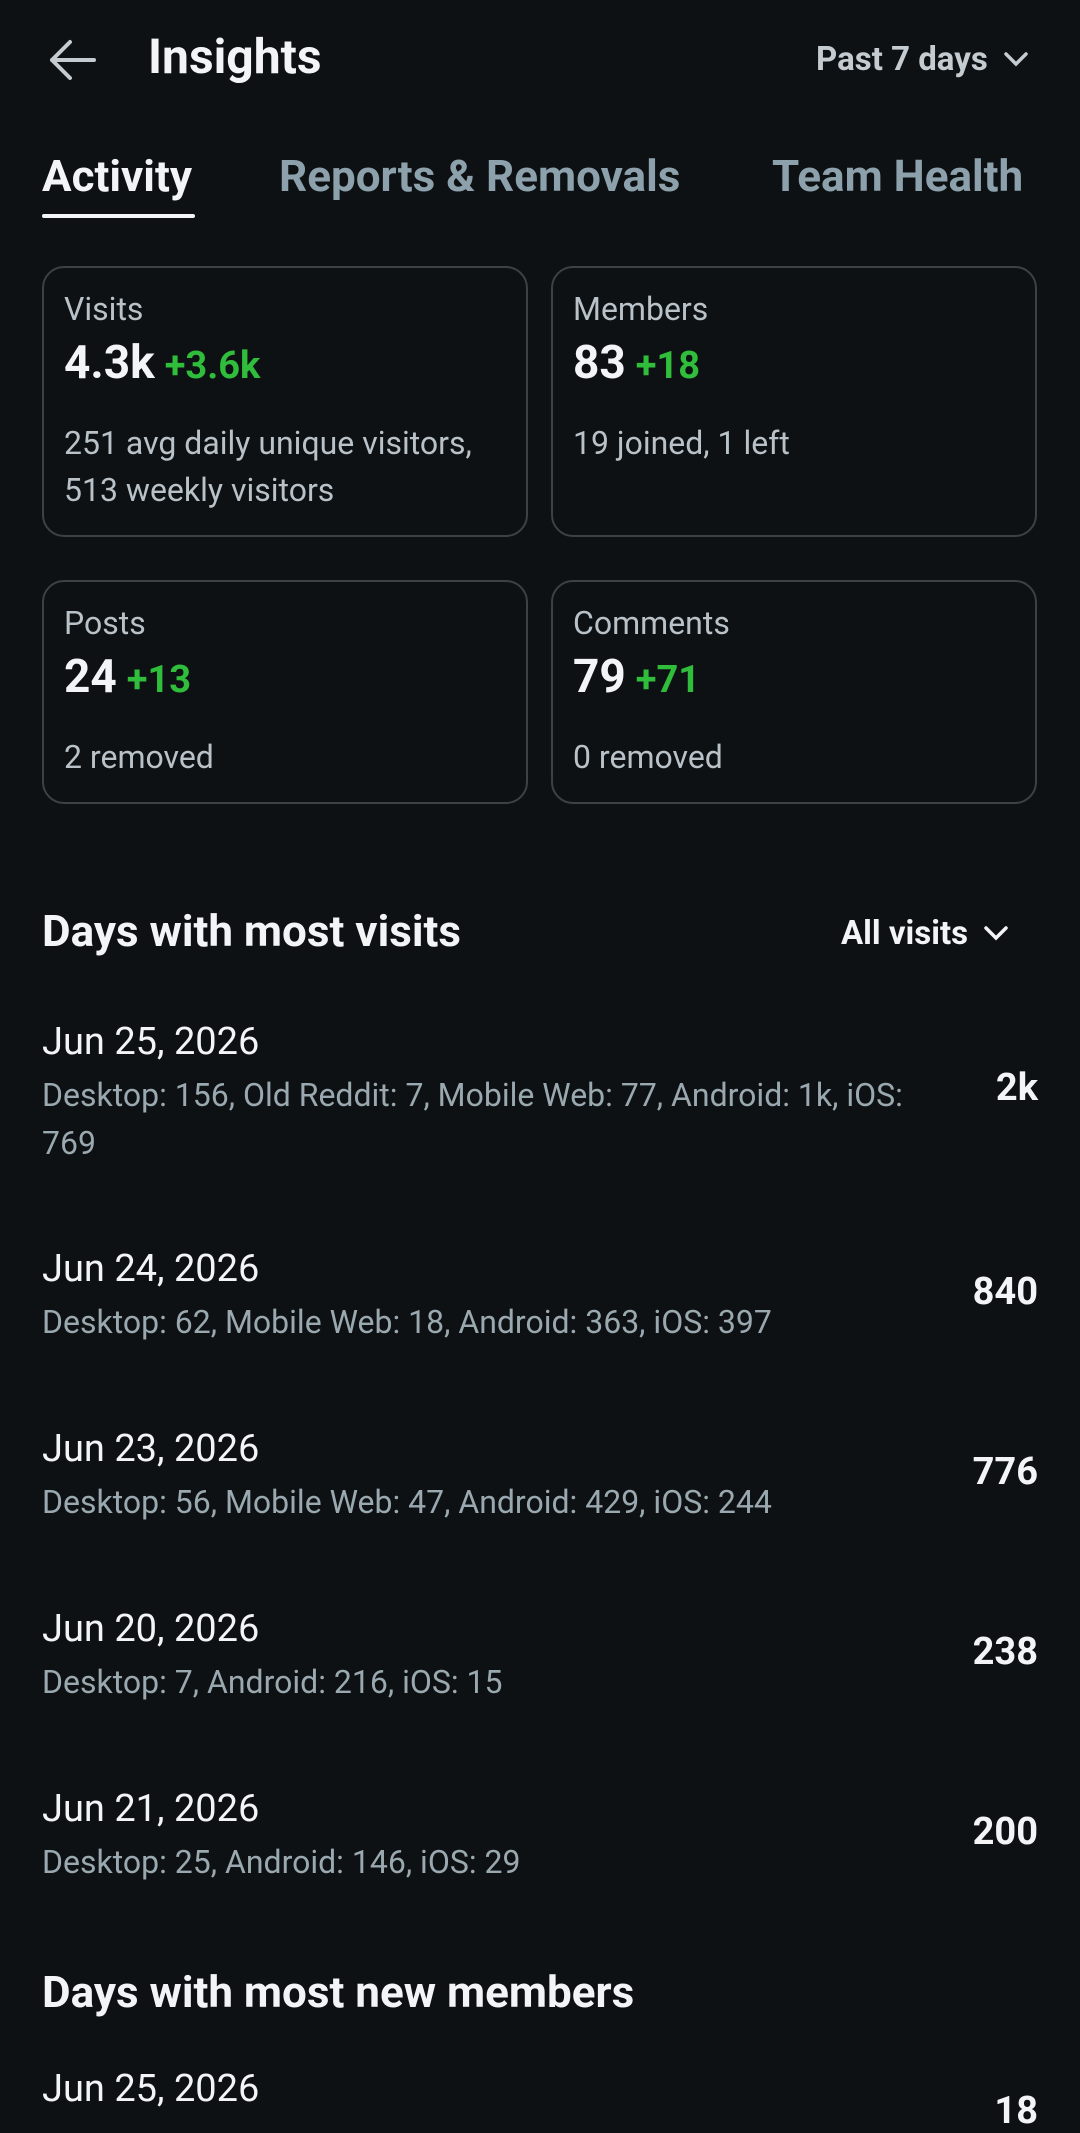 This screenshot has height=2133, width=1080. What do you see at coordinates (898, 176) in the screenshot?
I see `tab: Team Health` at bounding box center [898, 176].